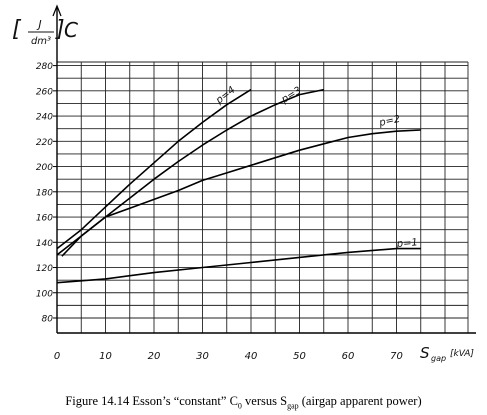 The image size is (487, 415). I want to click on x-tick-label: 10, so click(105, 356).